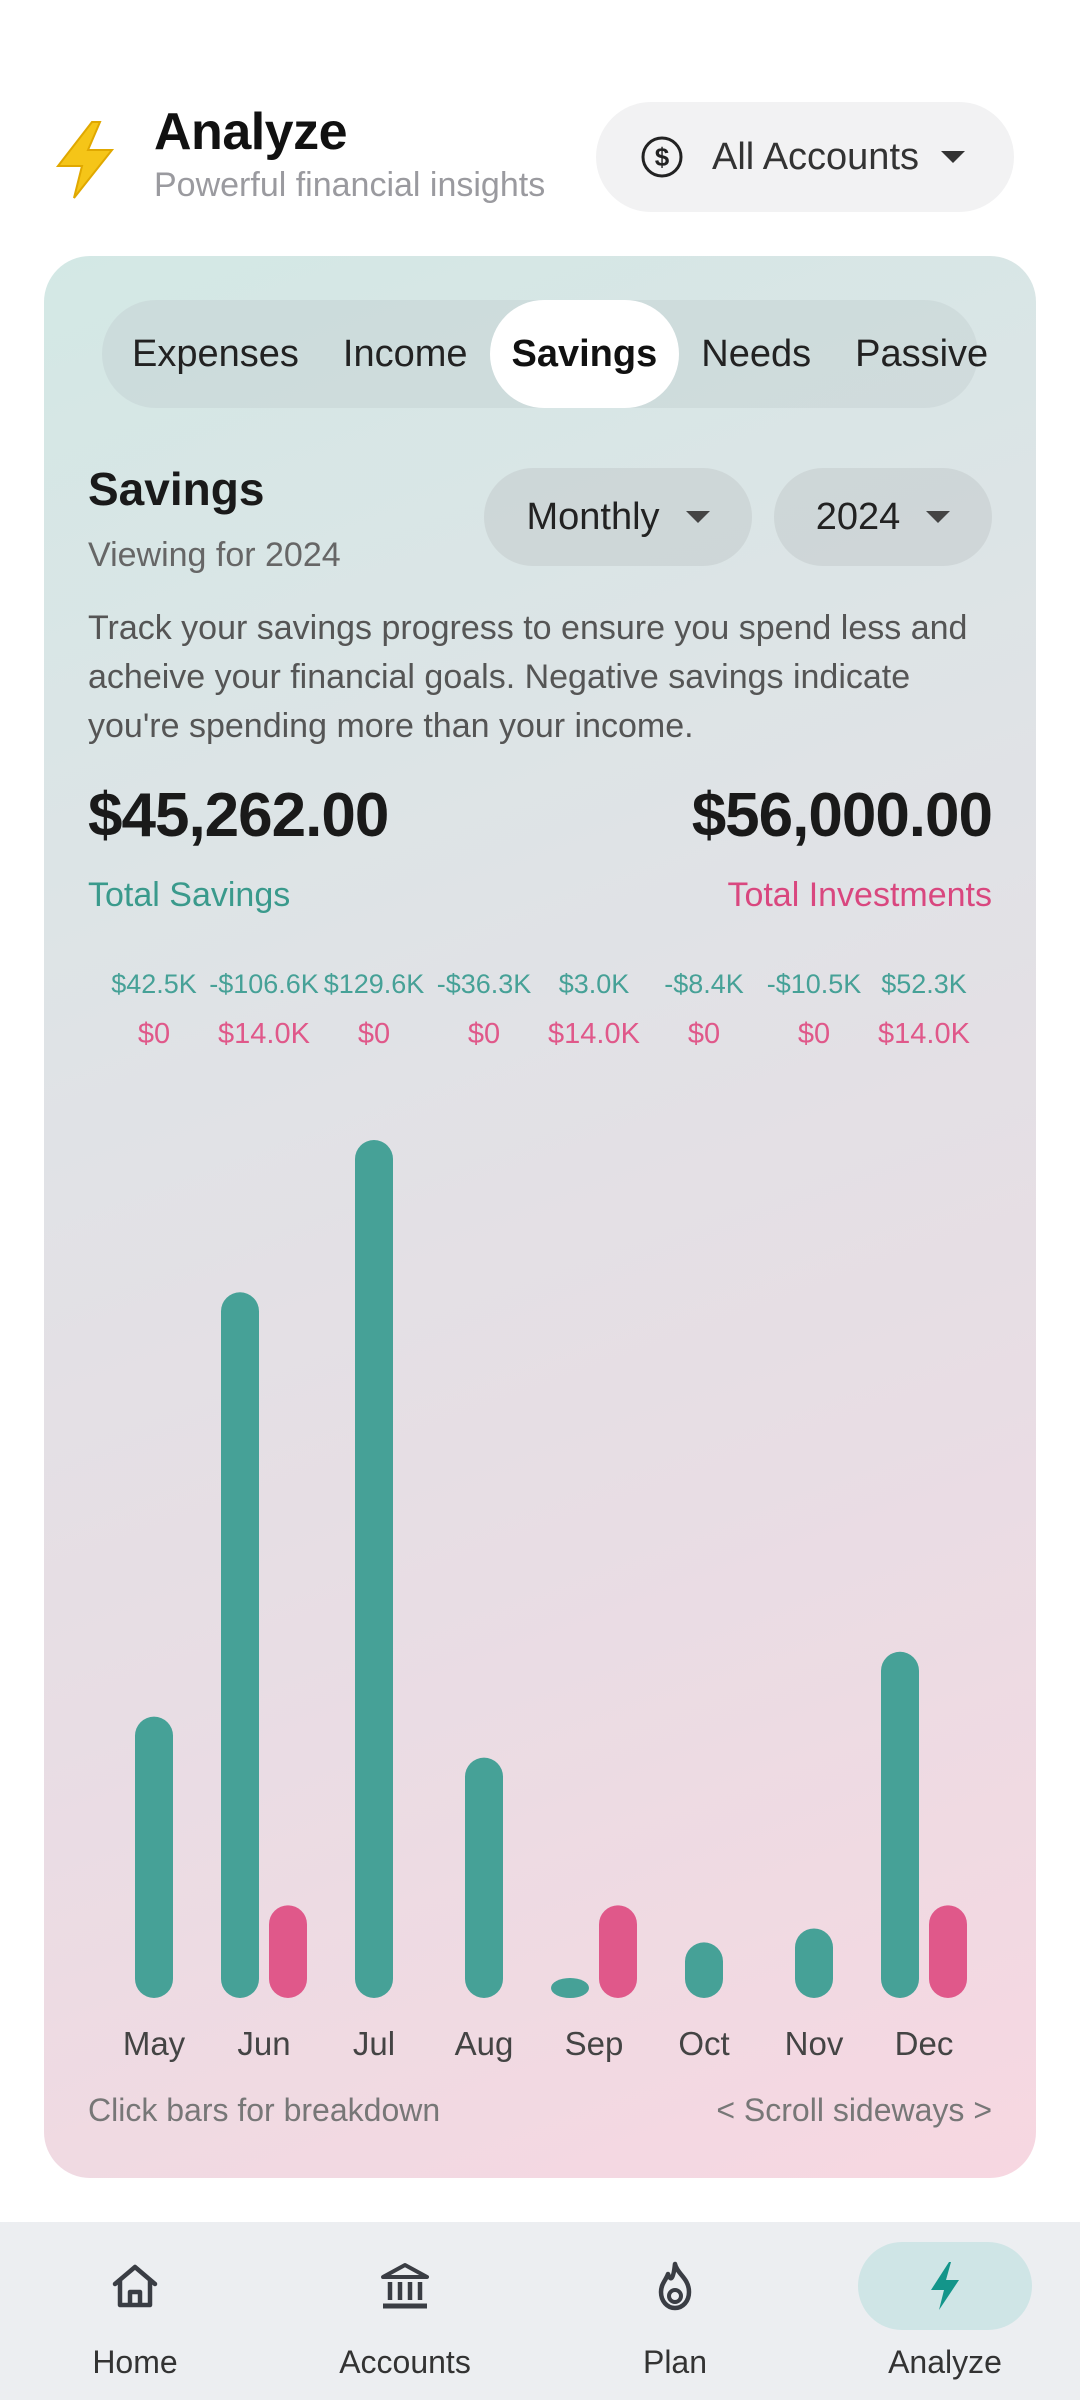 Image resolution: width=1080 pixels, height=2400 pixels. I want to click on category-tabs: Expenses Income Savings Needs Passive, so click(545, 354).